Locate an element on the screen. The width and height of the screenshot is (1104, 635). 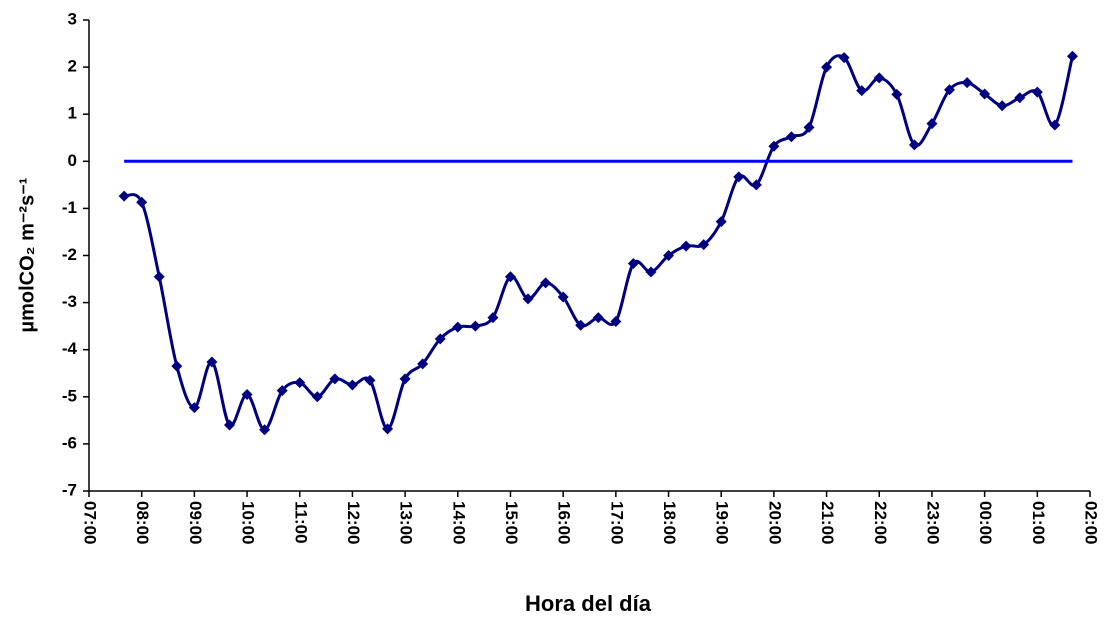
x-tick-label: 02:00 is located at coordinates (1091, 522).